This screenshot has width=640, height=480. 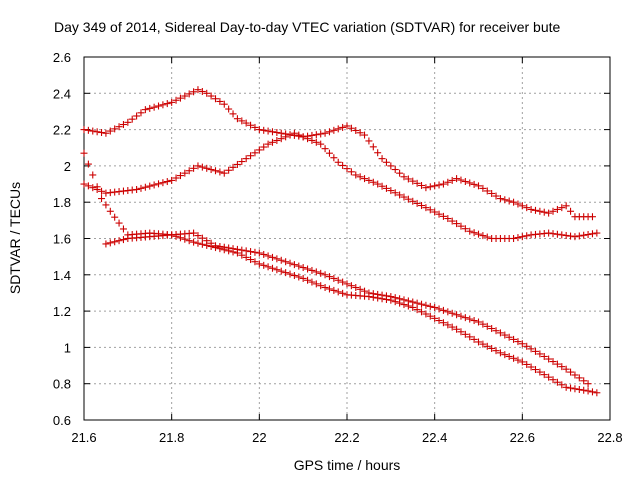 What do you see at coordinates (62, 130) in the screenshot?
I see `y-tick-label: 2.2` at bounding box center [62, 130].